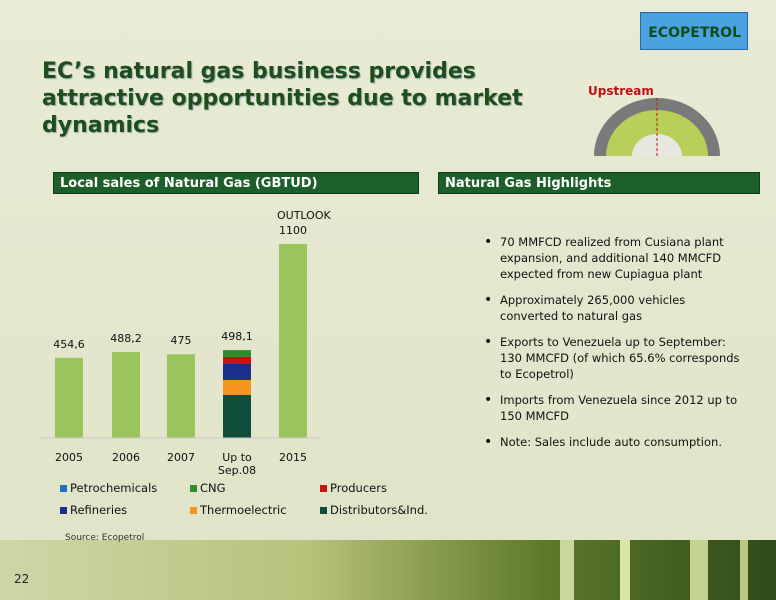 Image resolution: width=776 pixels, height=600 pixels. I want to click on x-tick-label: 2006, so click(126, 457).